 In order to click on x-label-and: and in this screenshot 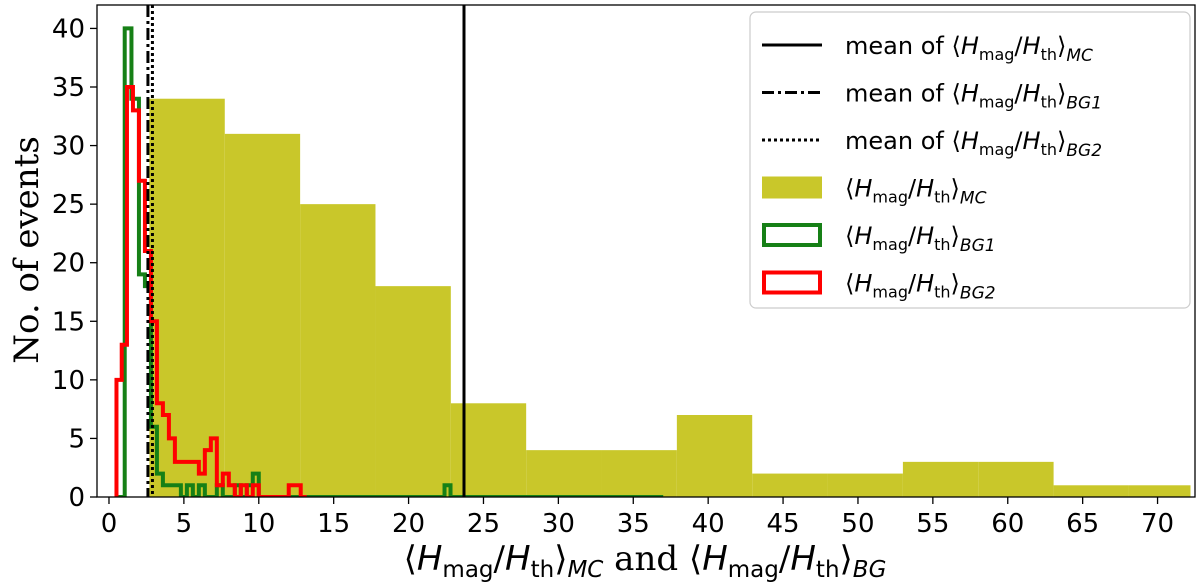, I will do `click(646, 559)`.